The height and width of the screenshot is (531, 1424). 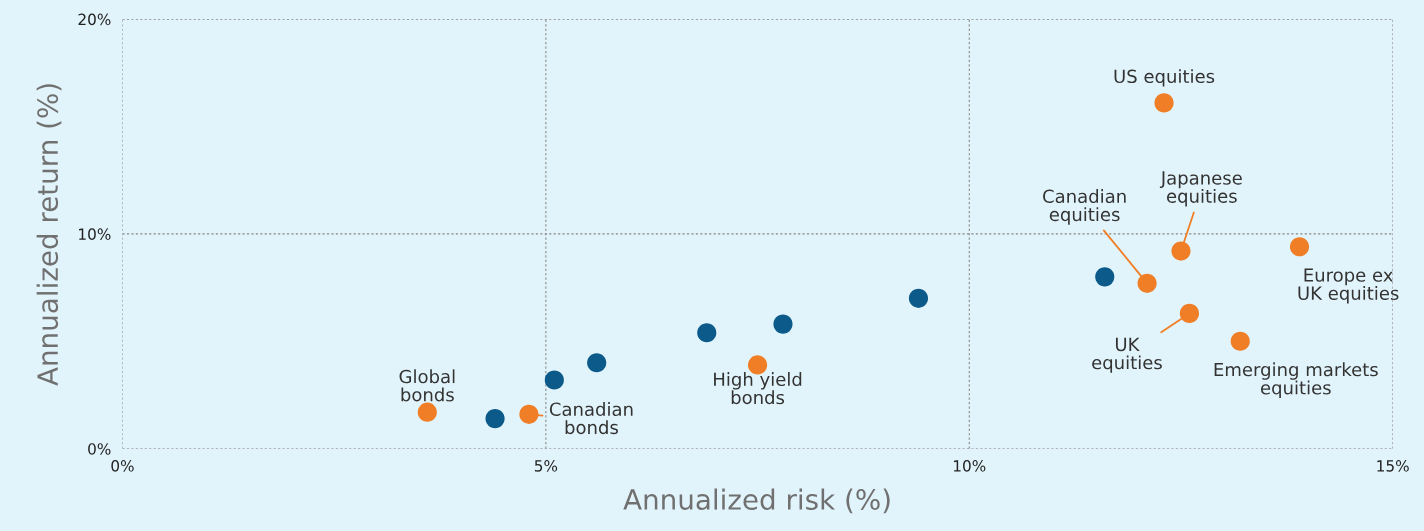 I want to click on x-tick-label: 0%, so click(x=122, y=466).